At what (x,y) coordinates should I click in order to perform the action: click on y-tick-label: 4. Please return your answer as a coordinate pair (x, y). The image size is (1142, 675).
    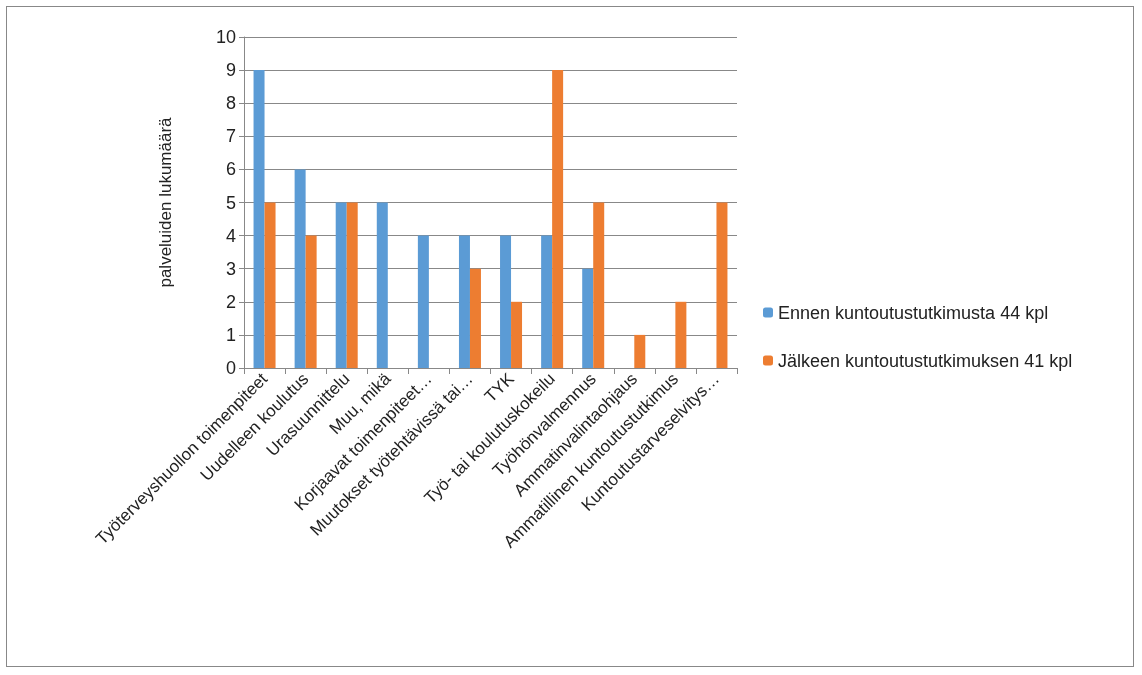
    Looking at the image, I should click on (230, 235).